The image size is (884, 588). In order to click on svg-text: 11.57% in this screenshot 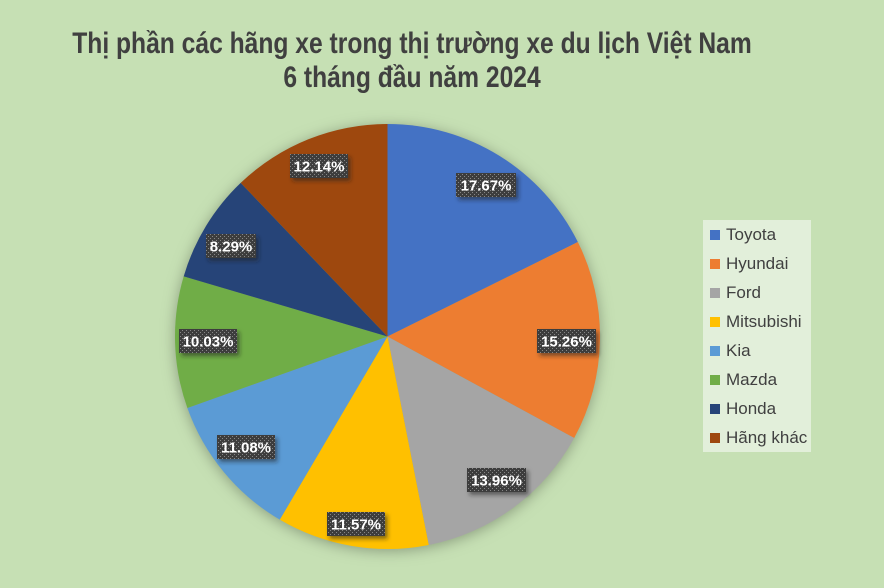, I will do `click(356, 525)`.